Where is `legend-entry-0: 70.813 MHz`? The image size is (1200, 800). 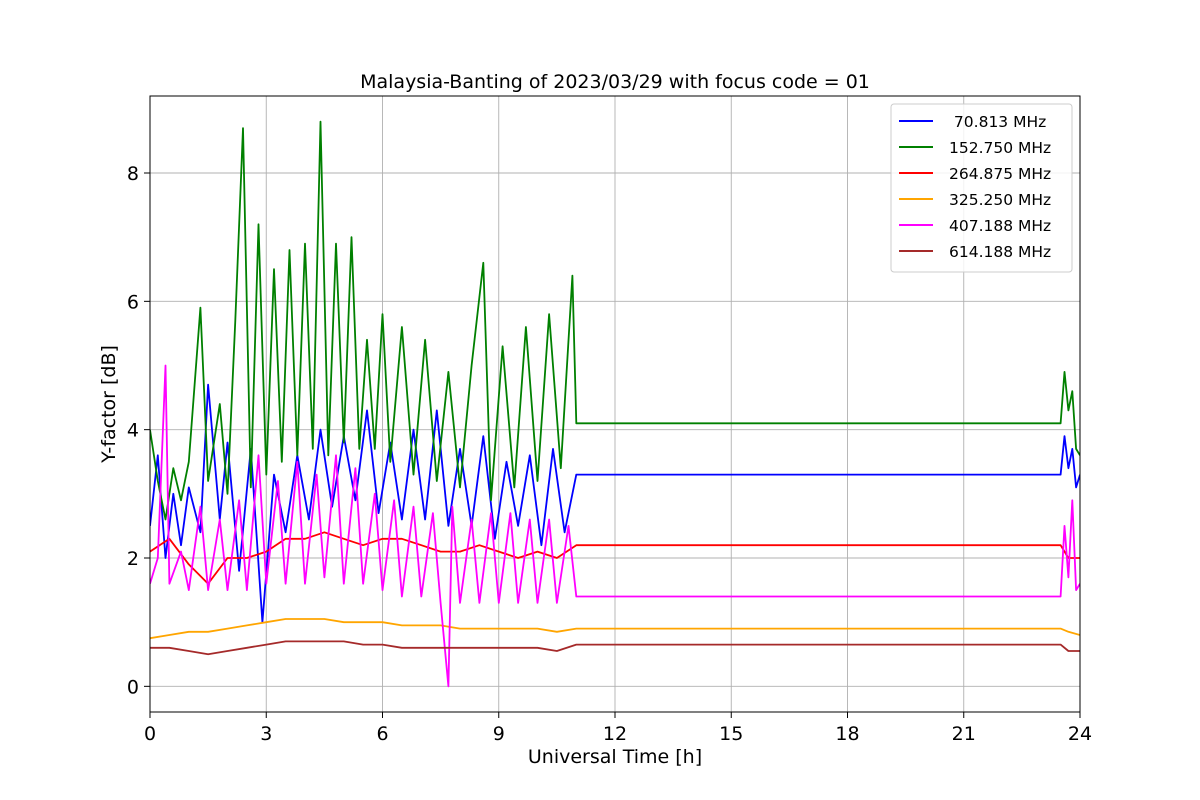
legend-entry-0: 70.813 MHz is located at coordinates (997, 122).